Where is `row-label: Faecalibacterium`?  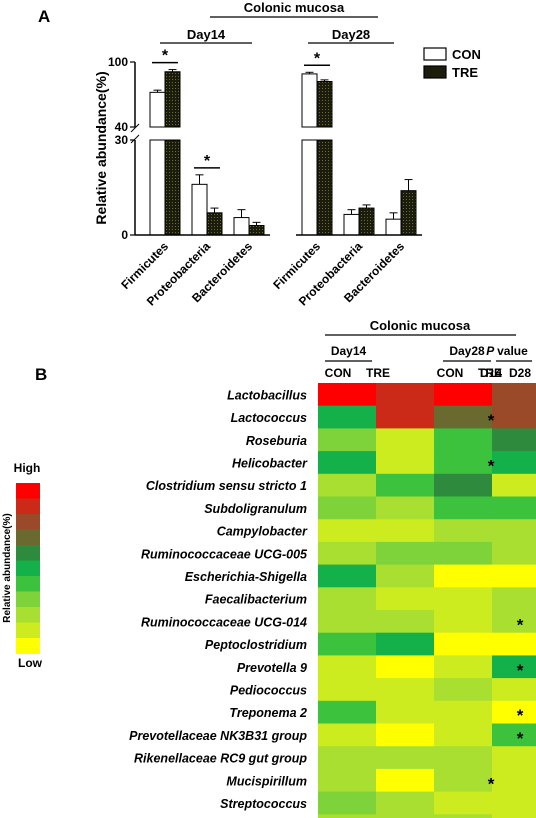 row-label: Faecalibacterium is located at coordinates (256, 600).